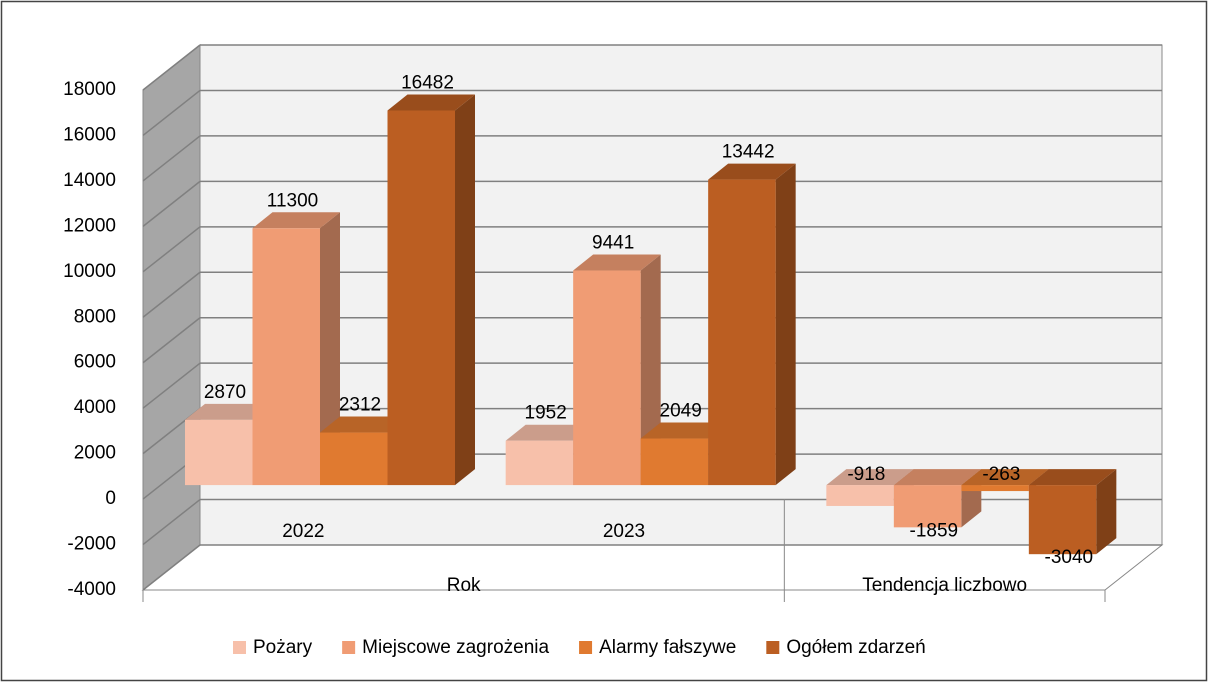 Image resolution: width=1208 pixels, height=682 pixels. I want to click on legend-label: Alarmy fałszywe, so click(667, 647).